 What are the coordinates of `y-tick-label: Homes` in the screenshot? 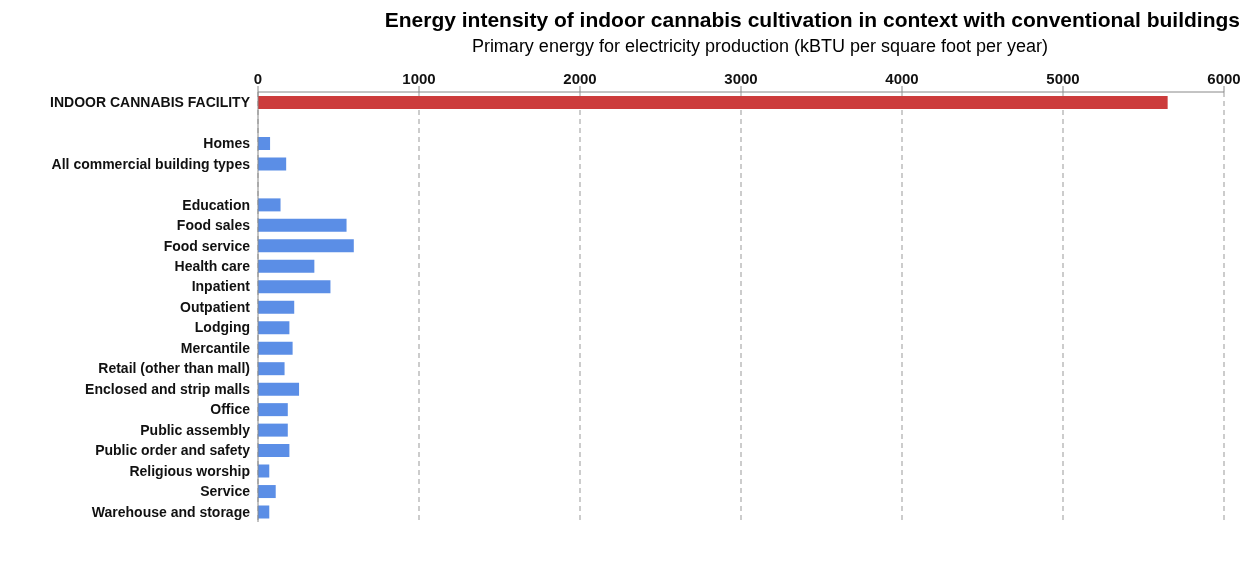 It's located at (227, 143).